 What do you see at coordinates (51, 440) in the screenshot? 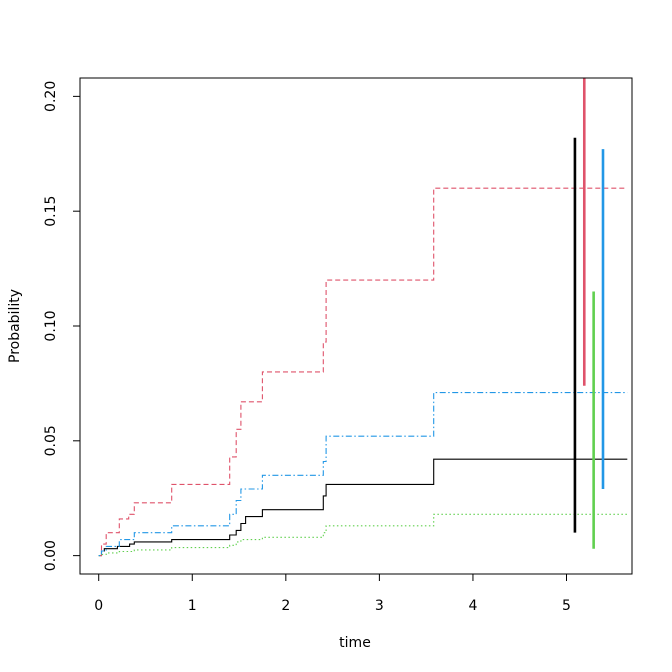
I see `y-tick-label: 0.05` at bounding box center [51, 440].